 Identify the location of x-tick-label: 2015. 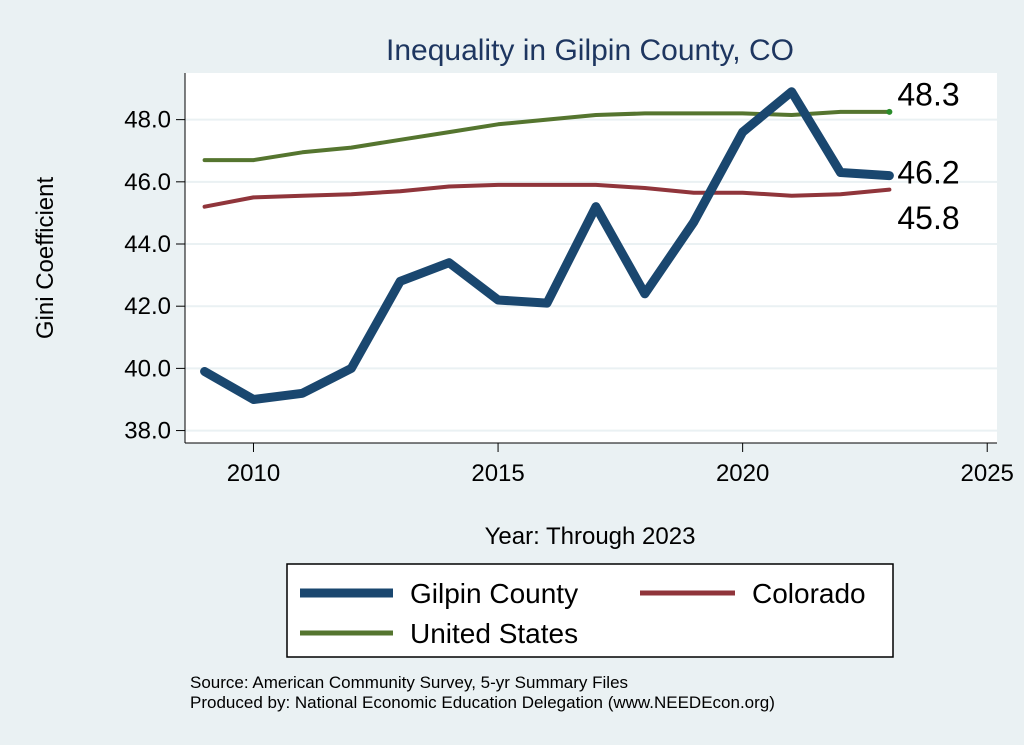
(497, 473).